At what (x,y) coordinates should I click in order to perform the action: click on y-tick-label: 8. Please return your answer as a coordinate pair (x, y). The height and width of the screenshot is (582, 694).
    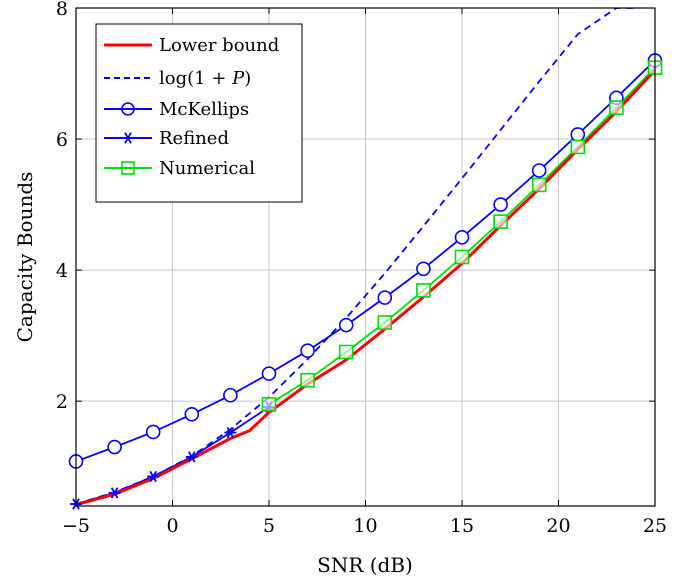
    Looking at the image, I should click on (62, 10).